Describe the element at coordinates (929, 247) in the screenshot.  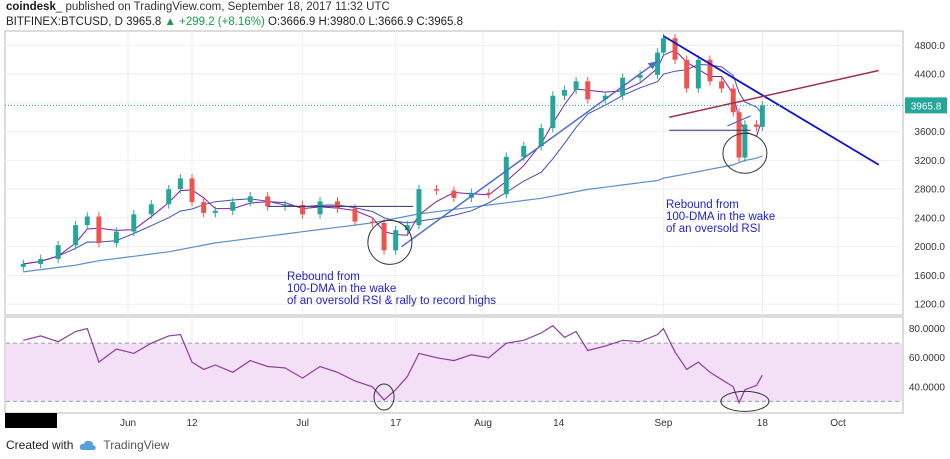
I see `y-tick-label: 2000.0` at that location.